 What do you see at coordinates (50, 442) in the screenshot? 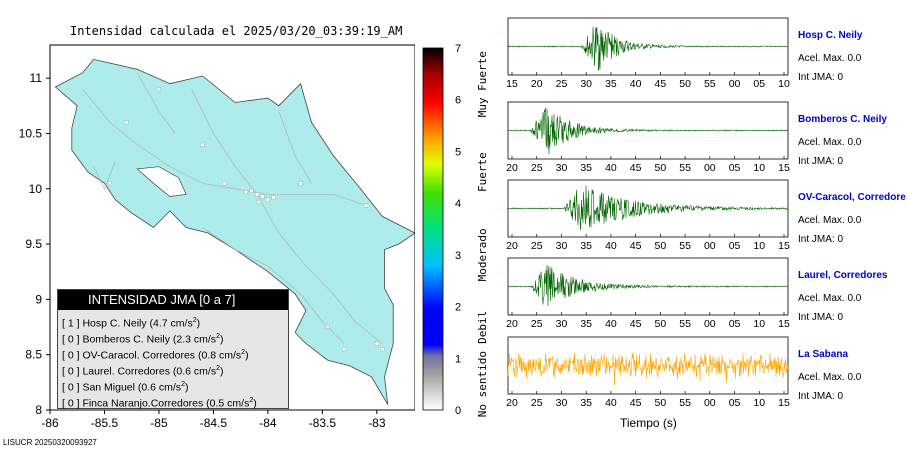
I see `footer-id: LISUCR 20250320093927` at bounding box center [50, 442].